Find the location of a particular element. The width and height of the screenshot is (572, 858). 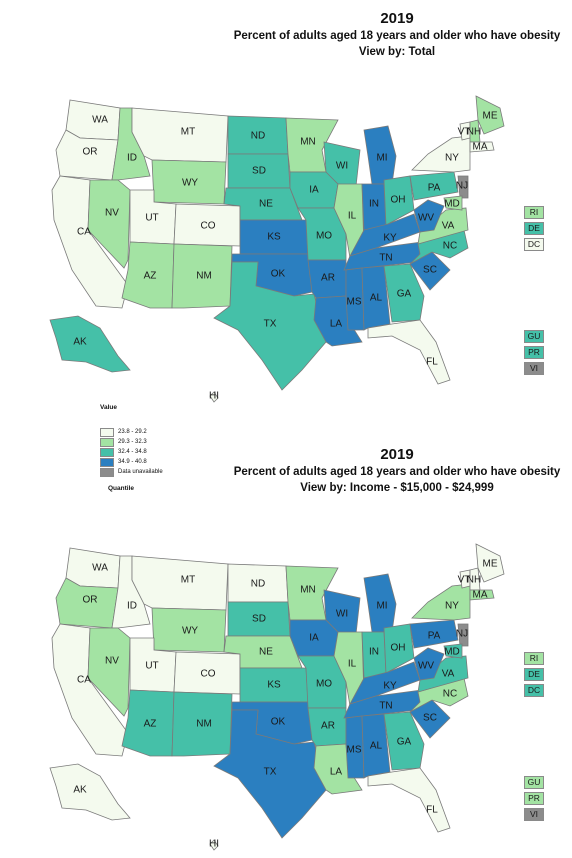

legend-label: 29.3 - 32.3 is located at coordinates (132, 442).